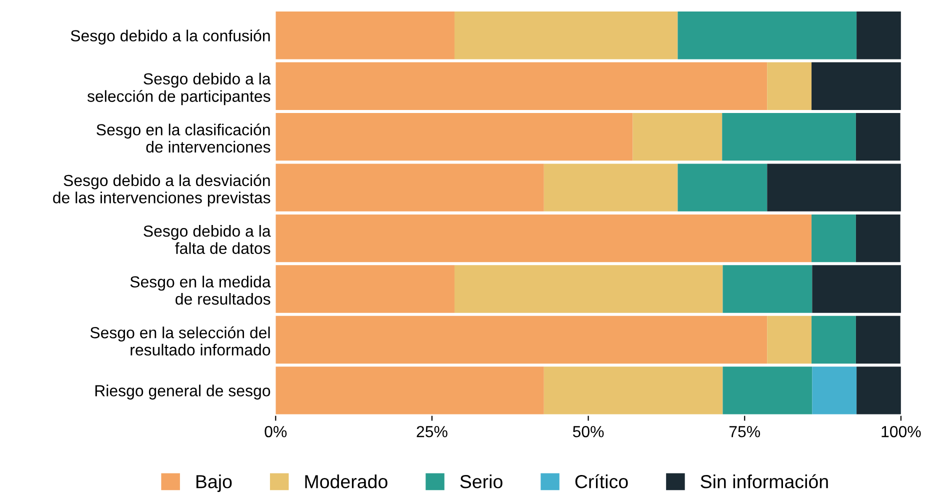 The image size is (925, 501). I want to click on y-tick-label: Sesgo debido a la desviación de las intervenciones previstas, so click(161, 190).